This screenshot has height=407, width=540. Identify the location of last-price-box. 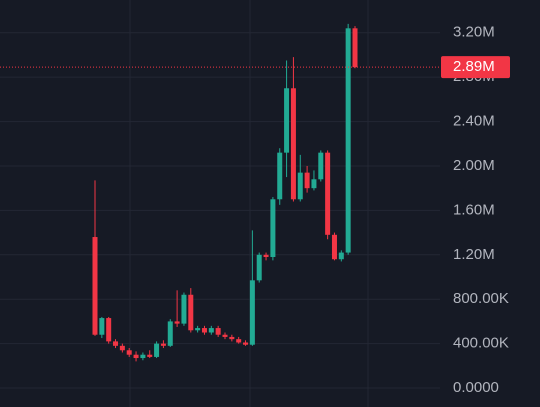
(475, 67).